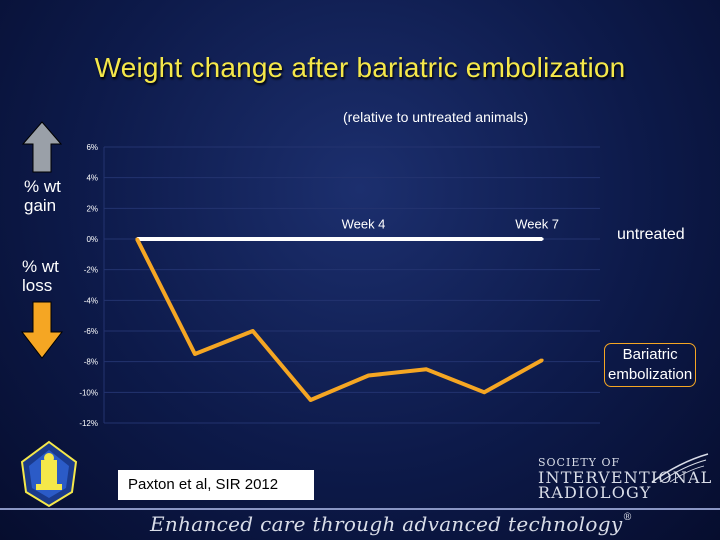 This screenshot has width=720, height=540. Describe the element at coordinates (595, 492) in the screenshot. I see `sir-logo-line3: RADIOLOGY` at that location.